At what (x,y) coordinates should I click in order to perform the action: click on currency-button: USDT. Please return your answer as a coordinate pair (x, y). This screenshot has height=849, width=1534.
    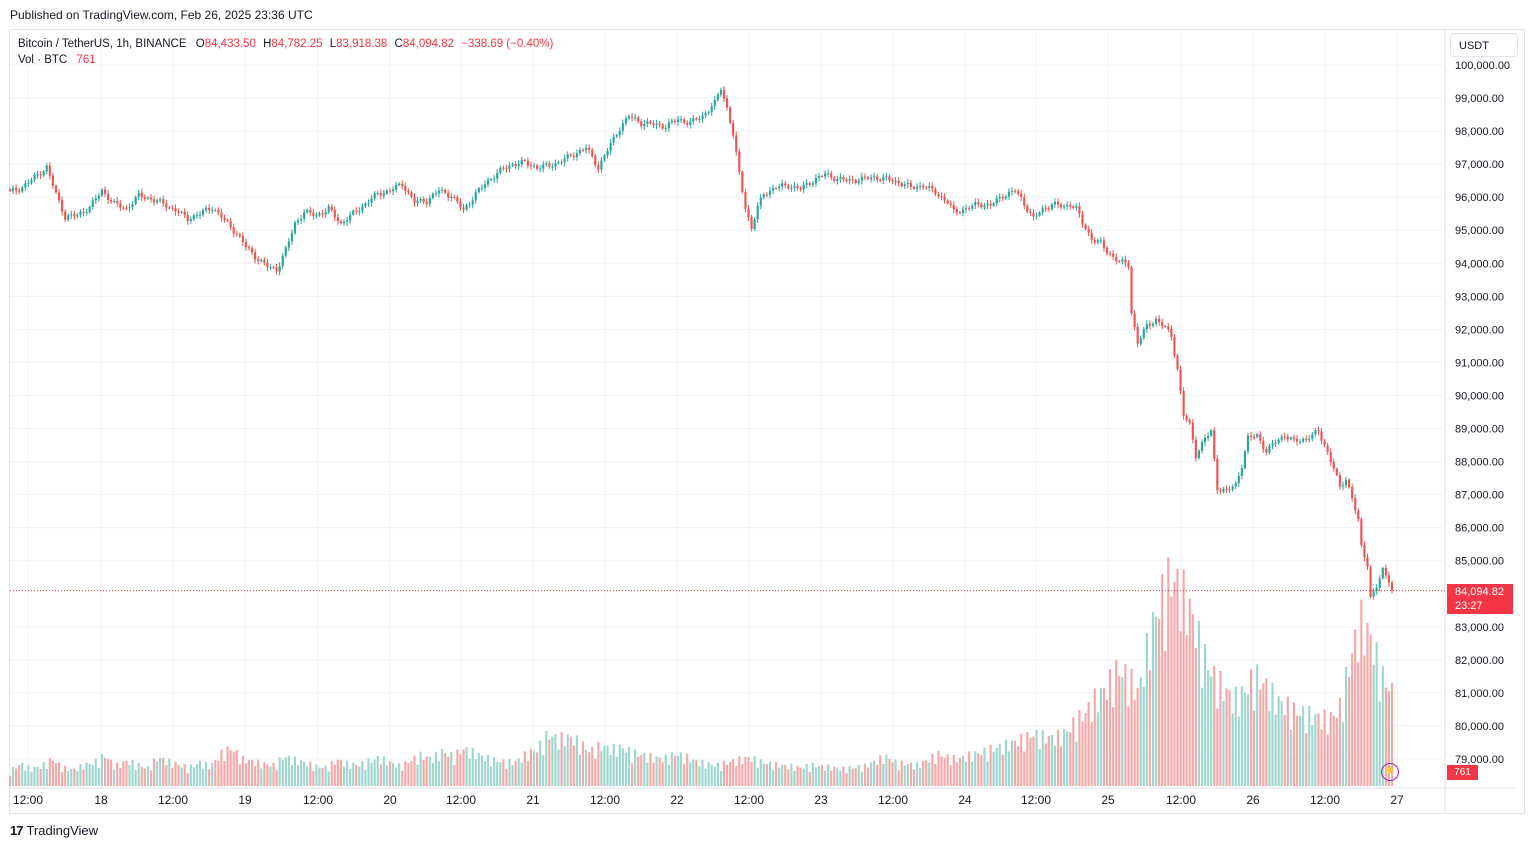
    Looking at the image, I should click on (1484, 45).